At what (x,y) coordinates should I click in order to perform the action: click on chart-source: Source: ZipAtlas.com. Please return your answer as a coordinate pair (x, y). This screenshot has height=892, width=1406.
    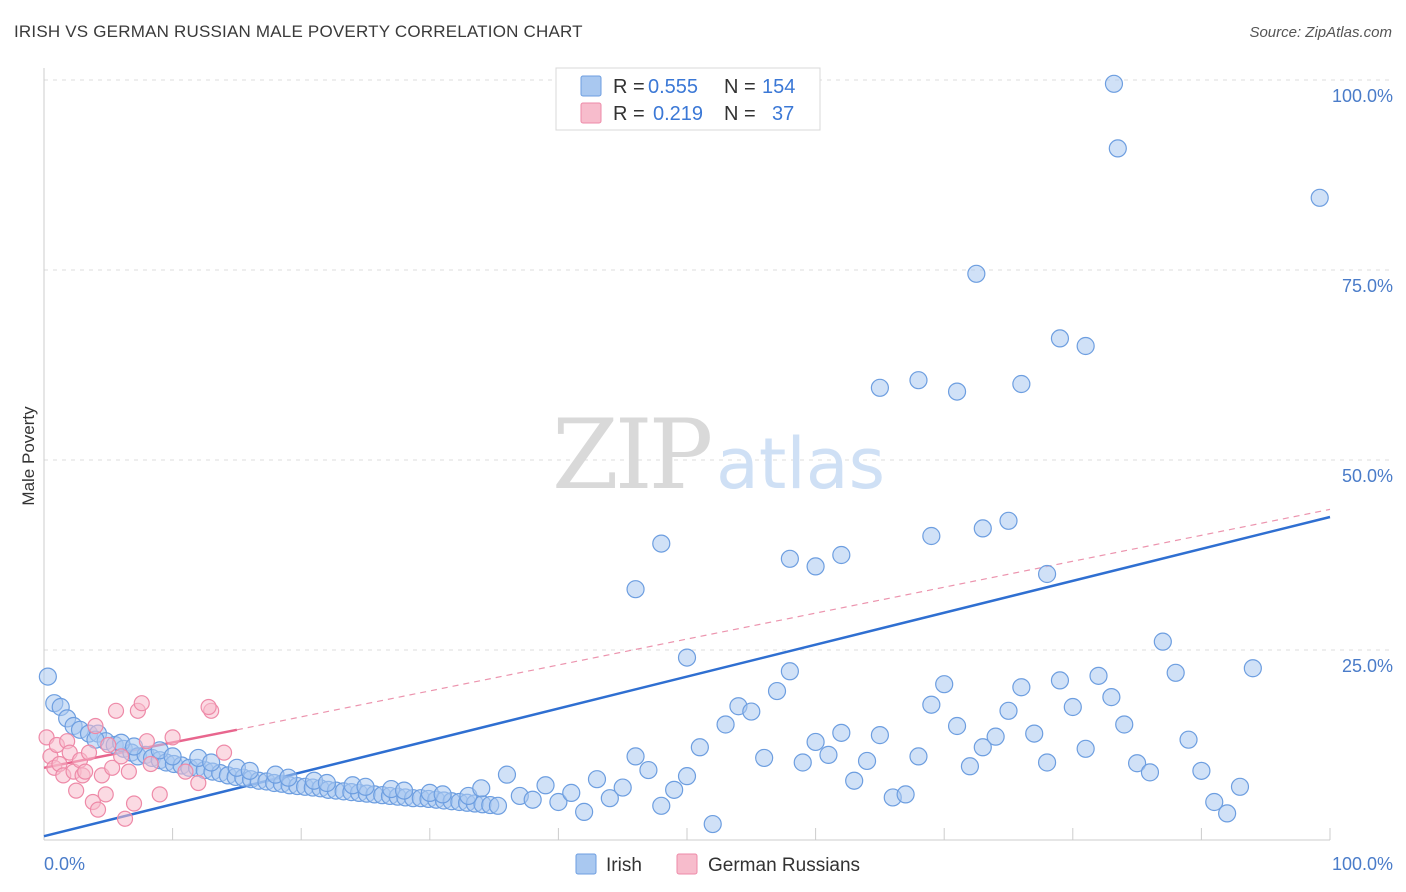
    Looking at the image, I should click on (1320, 32).